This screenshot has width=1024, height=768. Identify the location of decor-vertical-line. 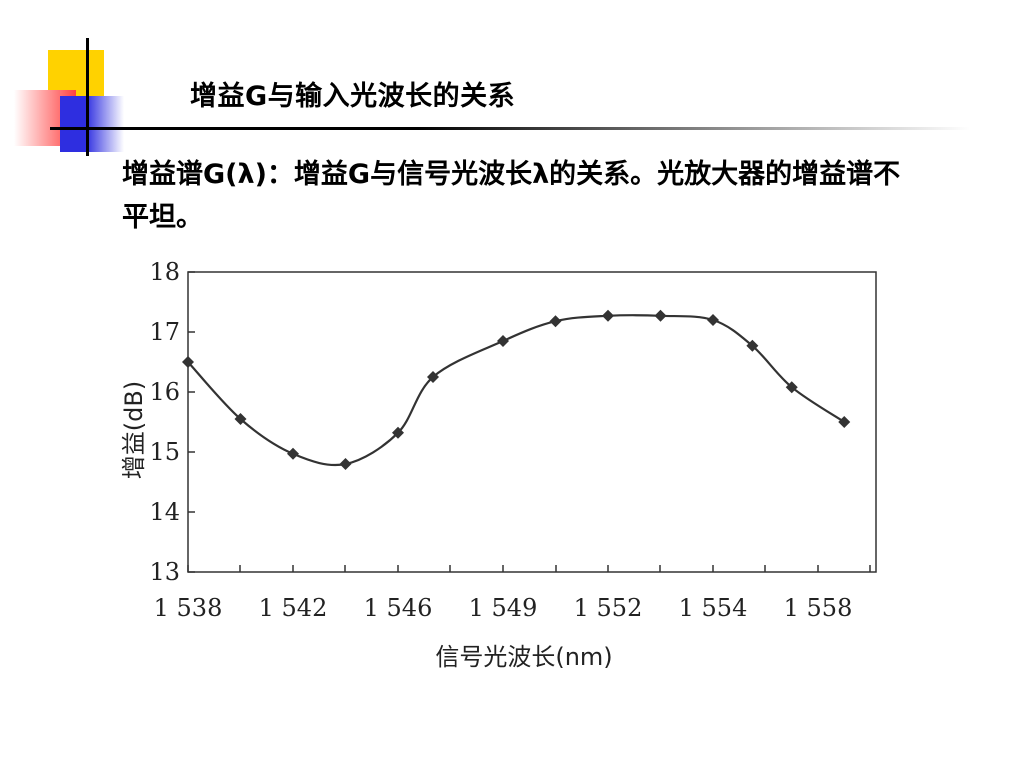
(87, 97).